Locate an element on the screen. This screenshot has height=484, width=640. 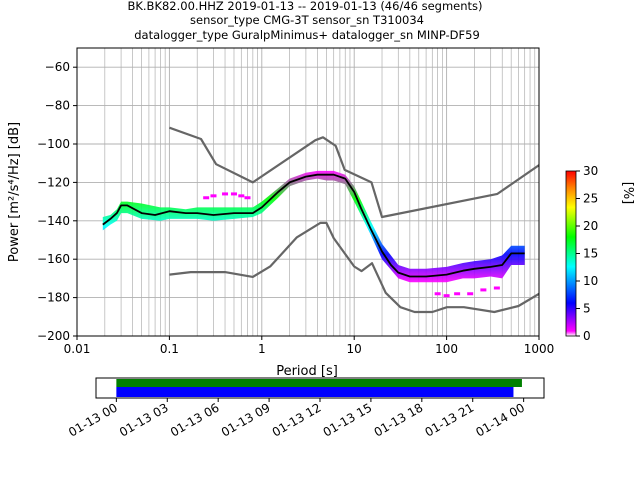
x-tick-label: 100 is located at coordinates (446, 349).